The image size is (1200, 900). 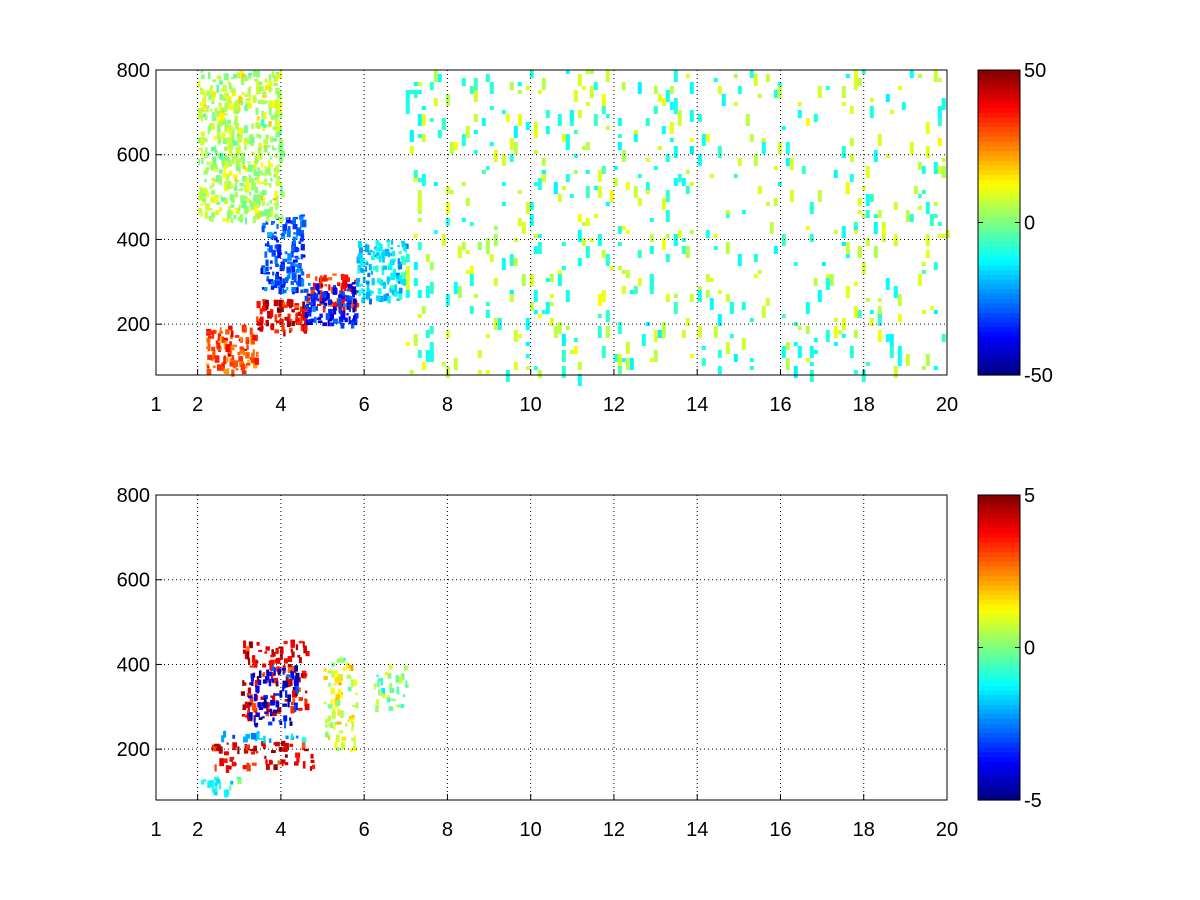 I want to click on x-tick-label: 16, so click(x=780, y=405).